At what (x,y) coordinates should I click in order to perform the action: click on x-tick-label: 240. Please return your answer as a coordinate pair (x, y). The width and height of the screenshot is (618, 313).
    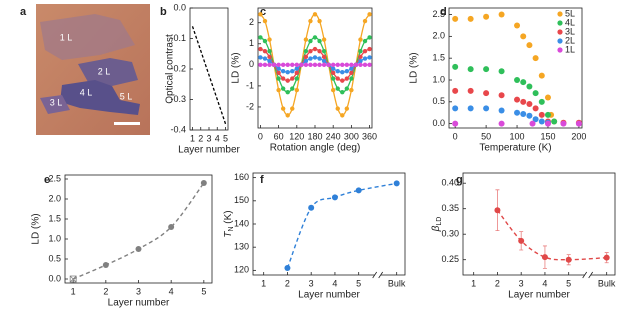
    Looking at the image, I should click on (333, 136).